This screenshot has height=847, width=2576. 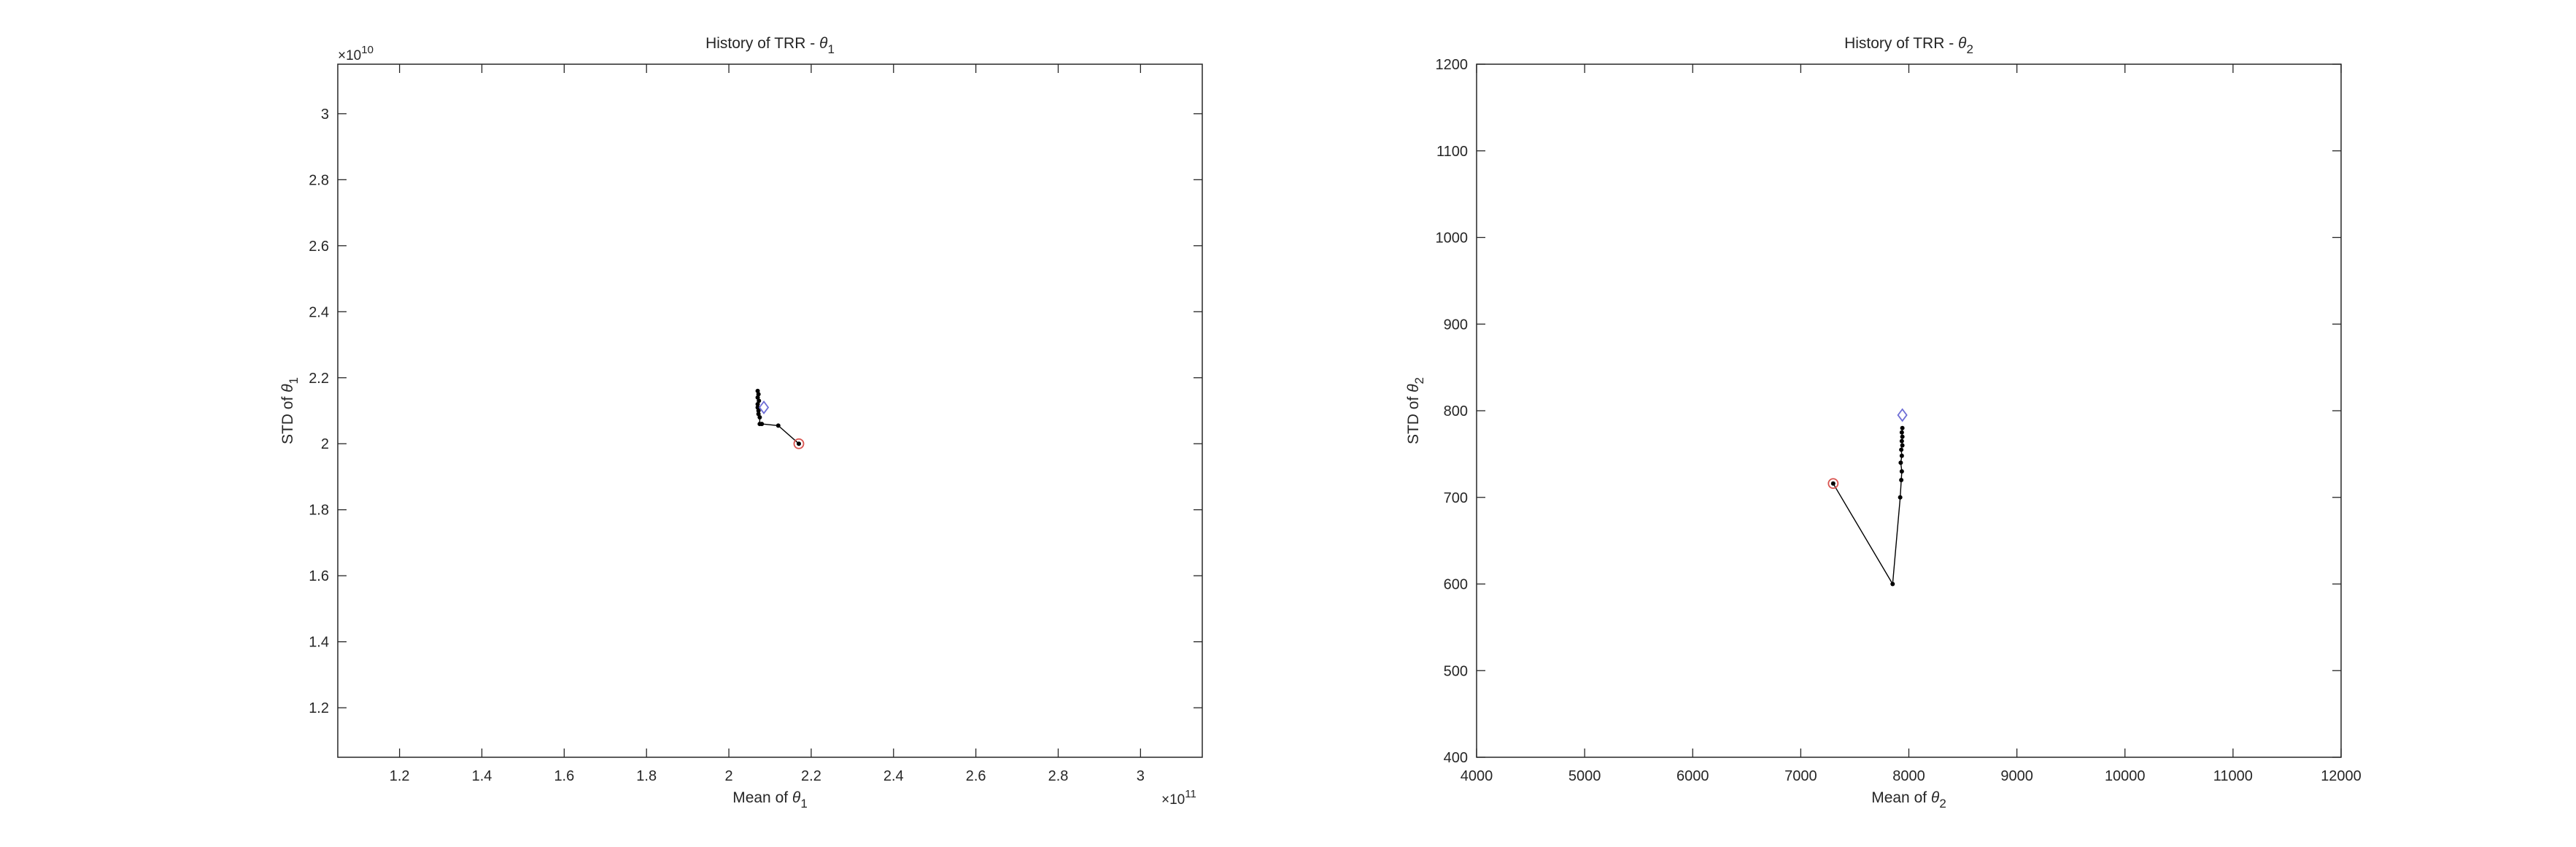 I want to click on x-tick-label: 2.2, so click(x=811, y=776).